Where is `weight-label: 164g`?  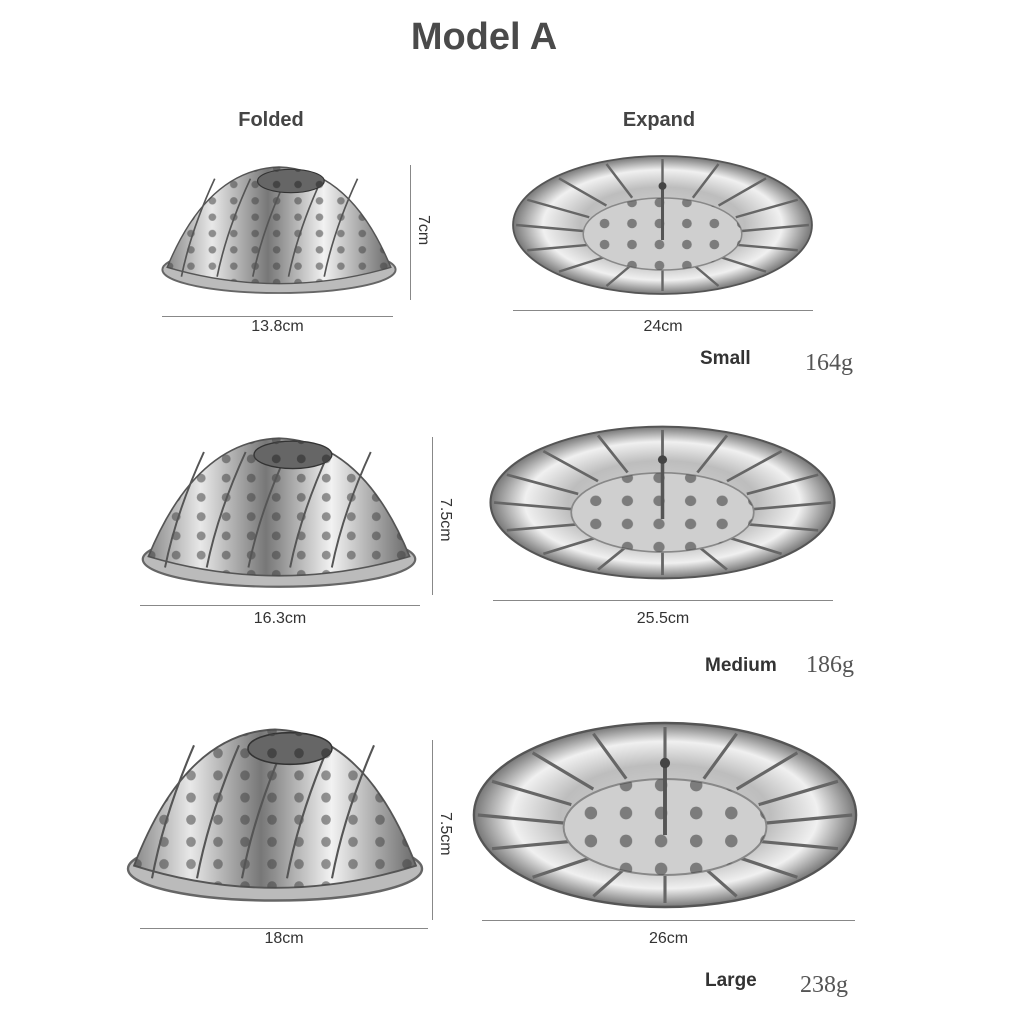 weight-label: 164g is located at coordinates (829, 363).